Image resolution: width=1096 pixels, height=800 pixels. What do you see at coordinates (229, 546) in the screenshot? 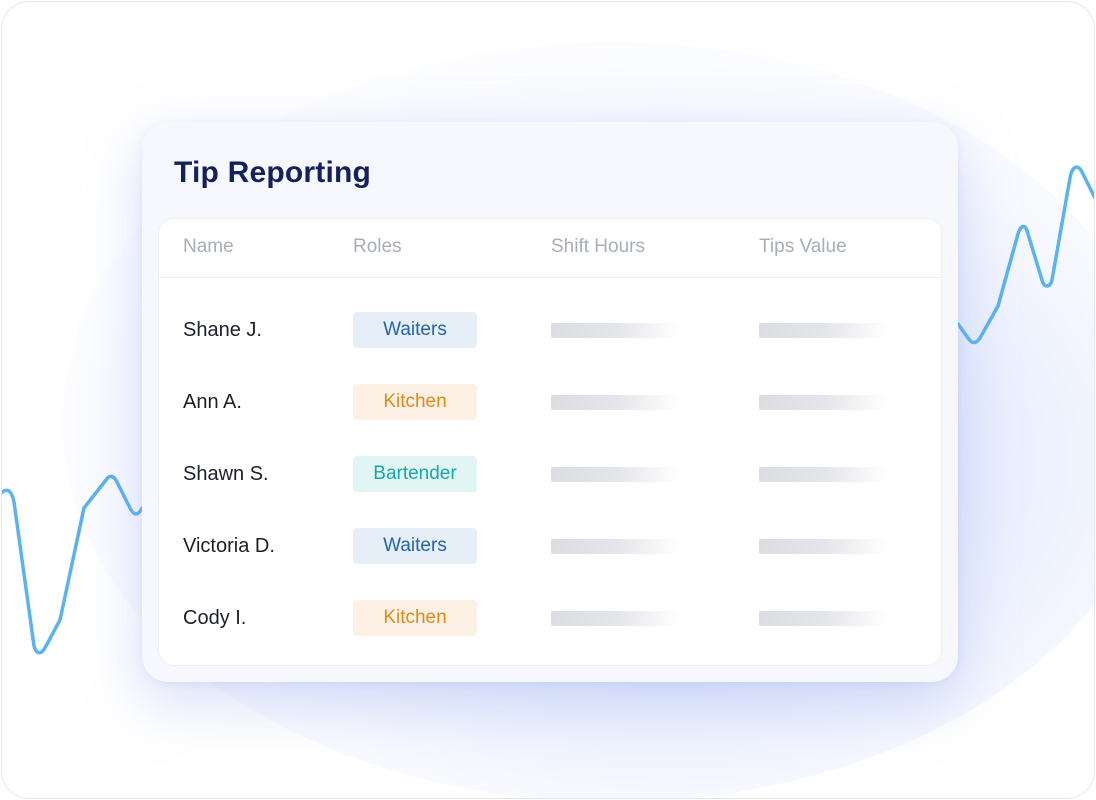
I see `employee-name: Victoria D.` at bounding box center [229, 546].